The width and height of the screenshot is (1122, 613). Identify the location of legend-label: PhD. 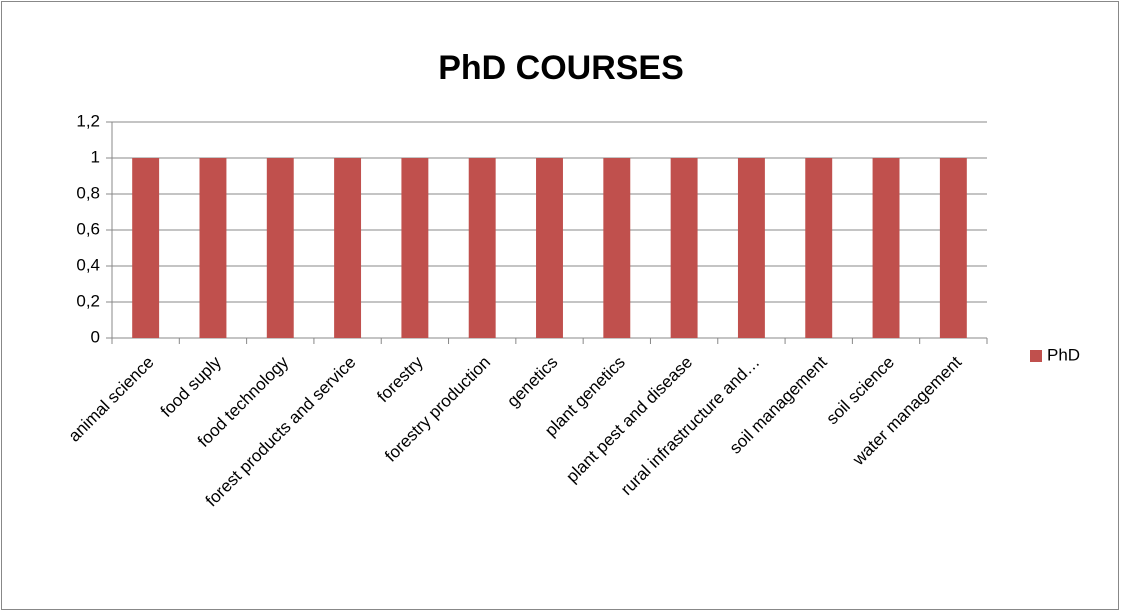
(1063, 354).